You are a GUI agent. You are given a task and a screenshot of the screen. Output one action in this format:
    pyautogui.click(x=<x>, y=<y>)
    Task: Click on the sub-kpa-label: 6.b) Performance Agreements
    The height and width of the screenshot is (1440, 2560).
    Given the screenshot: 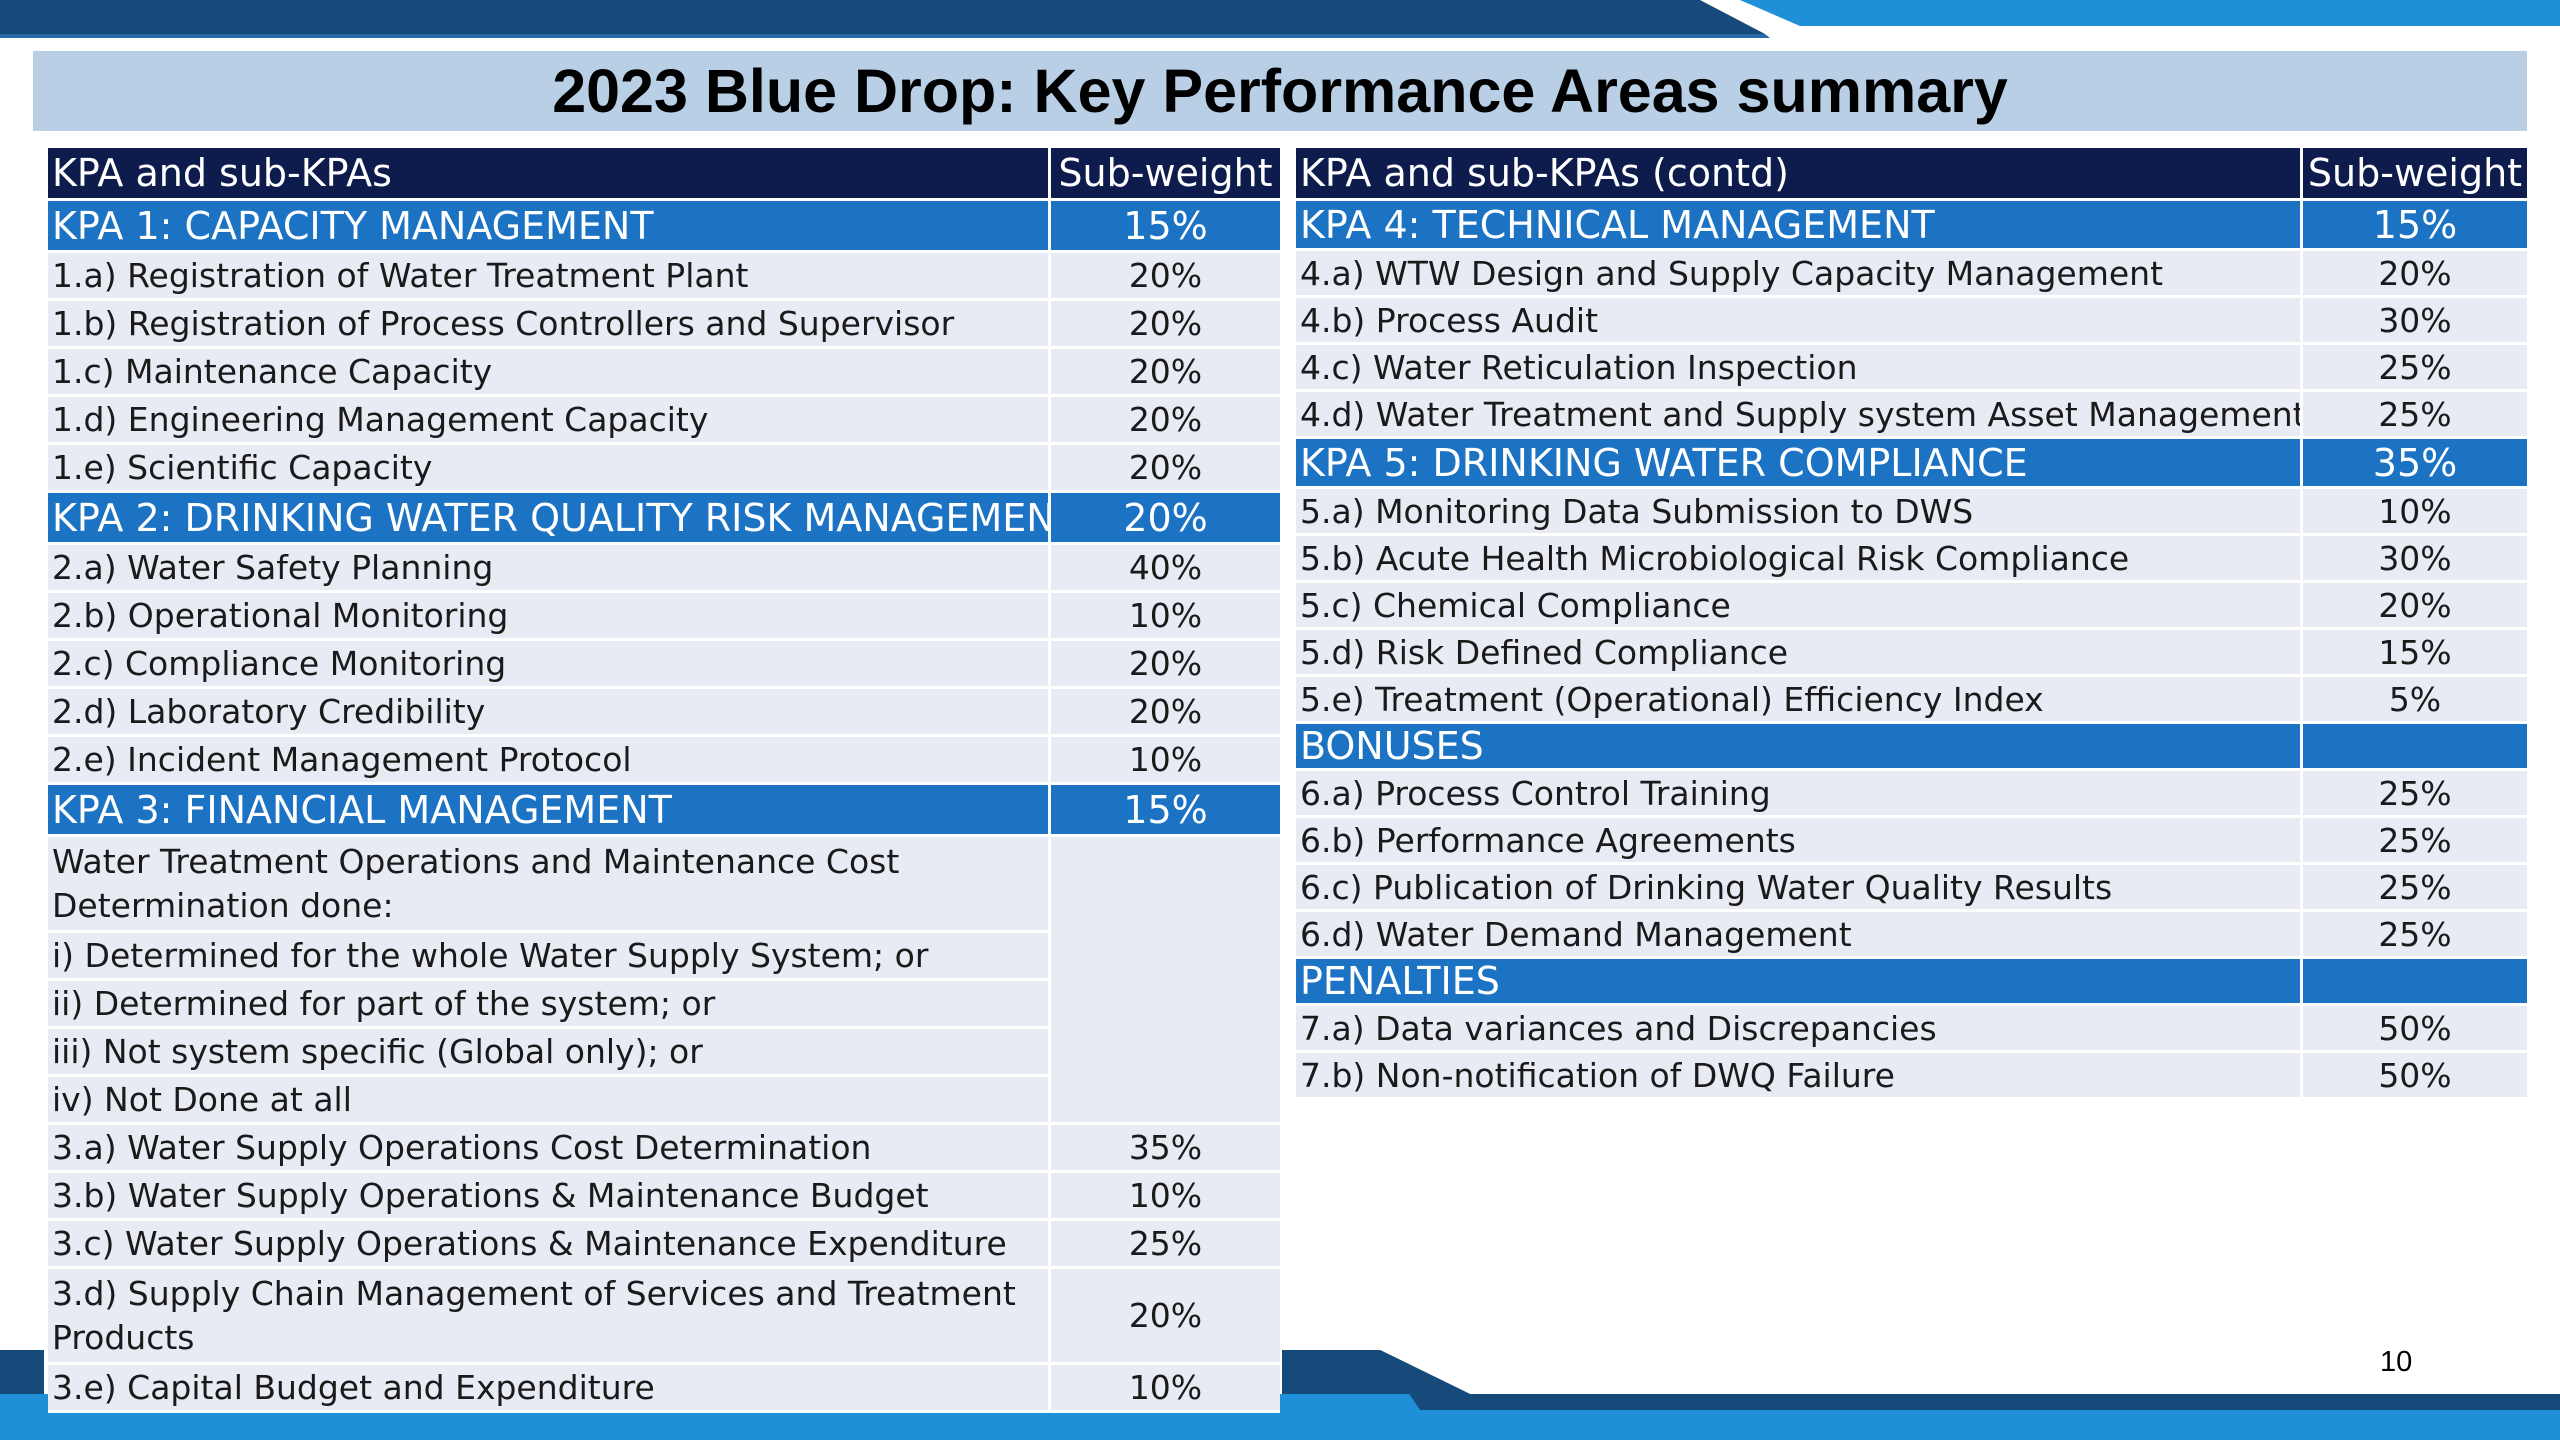 What is the action you would take?
    pyautogui.click(x=1798, y=841)
    